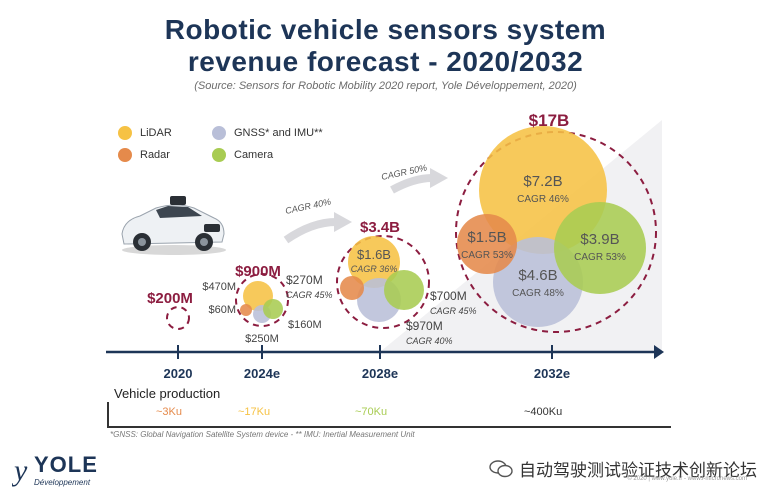 Image resolution: width=771 pixels, height=500 pixels. I want to click on legend-dot-radar, so click(125, 155).